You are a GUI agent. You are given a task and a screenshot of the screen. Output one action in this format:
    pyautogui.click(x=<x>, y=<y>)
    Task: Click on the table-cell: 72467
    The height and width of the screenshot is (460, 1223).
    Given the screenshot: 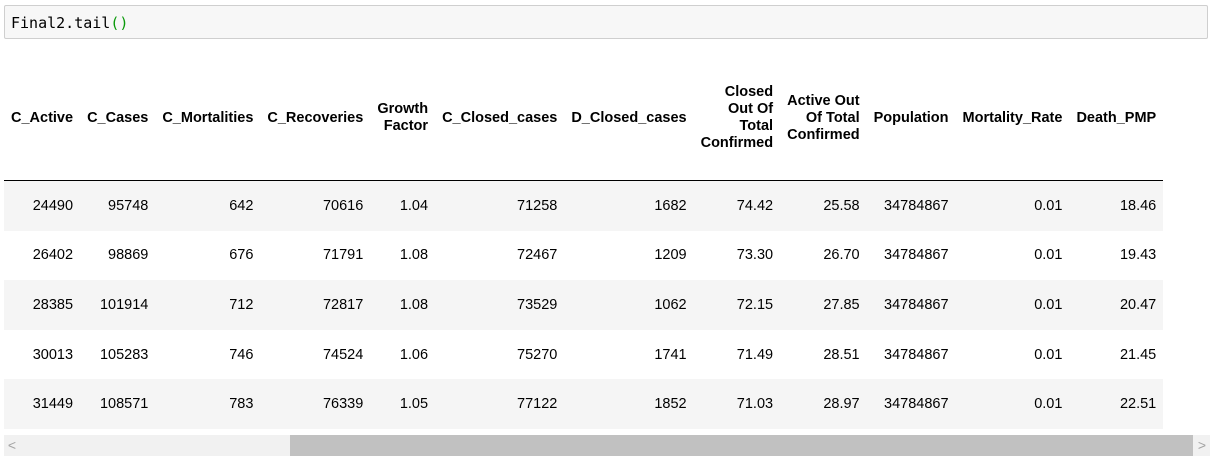 What is the action you would take?
    pyautogui.click(x=500, y=255)
    